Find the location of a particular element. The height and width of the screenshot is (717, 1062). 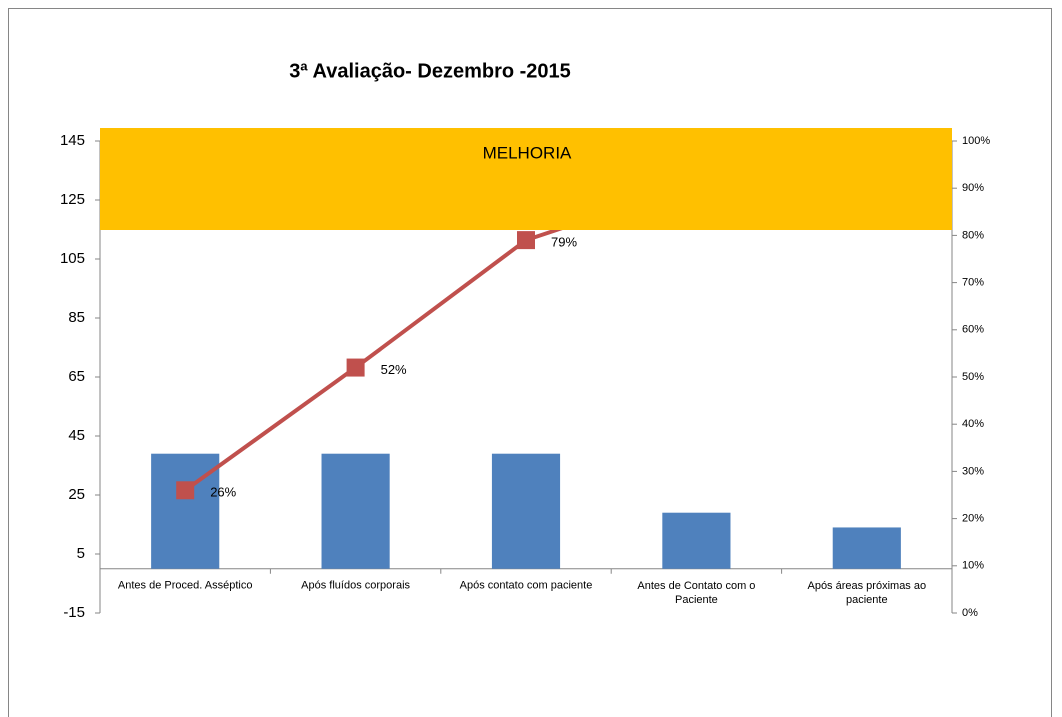

data-label: 26% is located at coordinates (223, 492).